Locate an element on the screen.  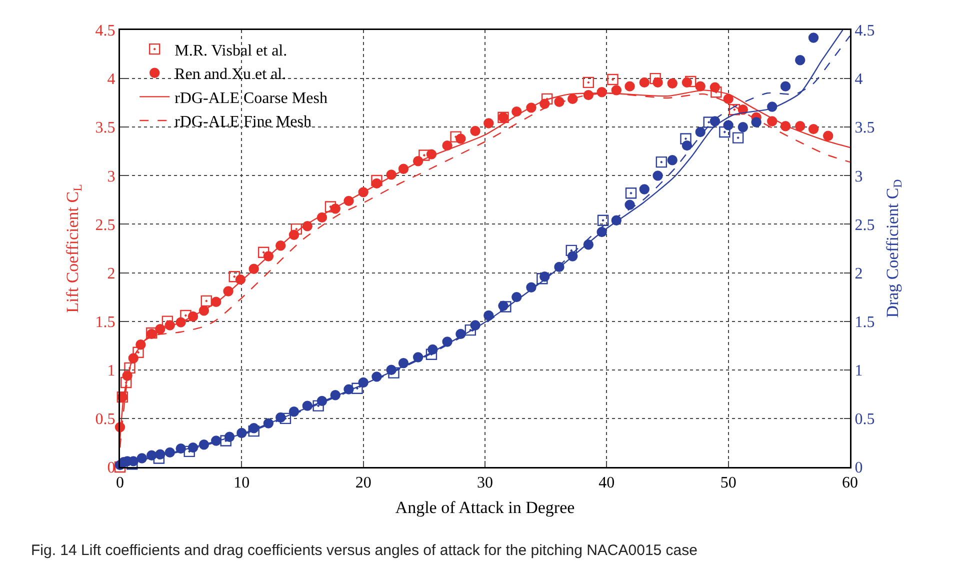
y-tick-label: 1.5 is located at coordinates (105, 322).